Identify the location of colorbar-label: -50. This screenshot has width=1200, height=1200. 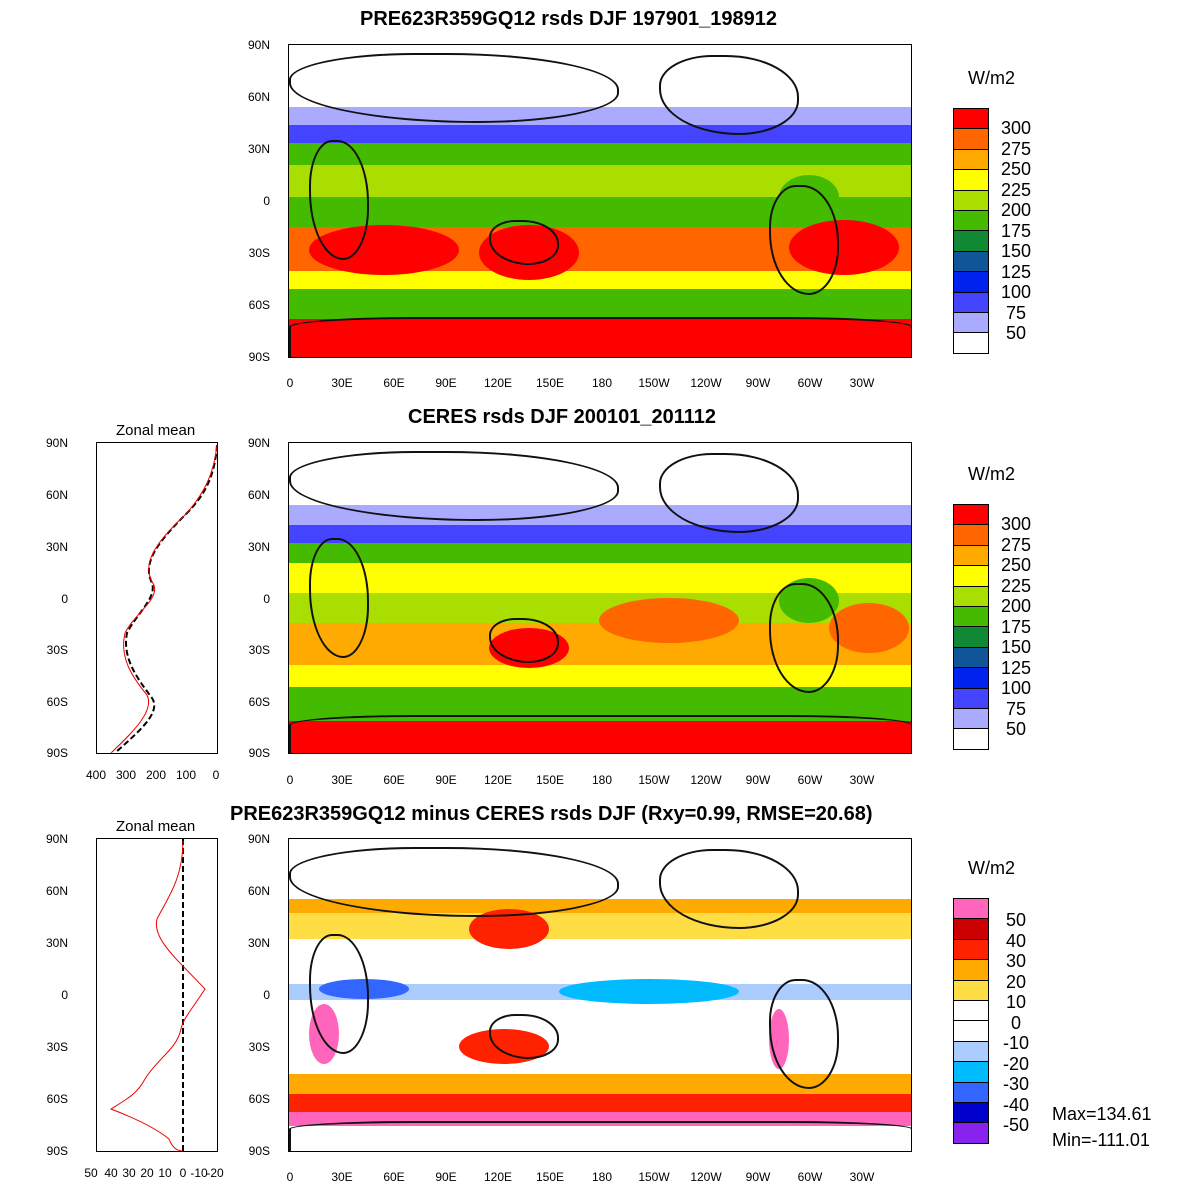
(1015, 1125).